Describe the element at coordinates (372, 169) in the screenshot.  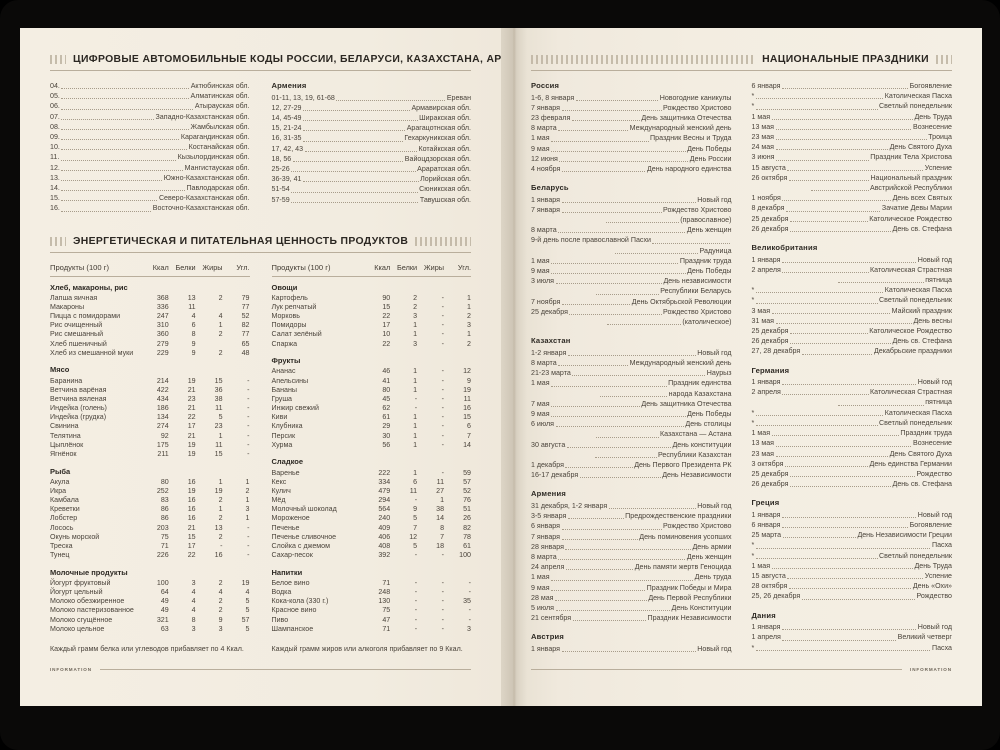
I see `leader-row: 25-26 Араратская обл.` at that location.